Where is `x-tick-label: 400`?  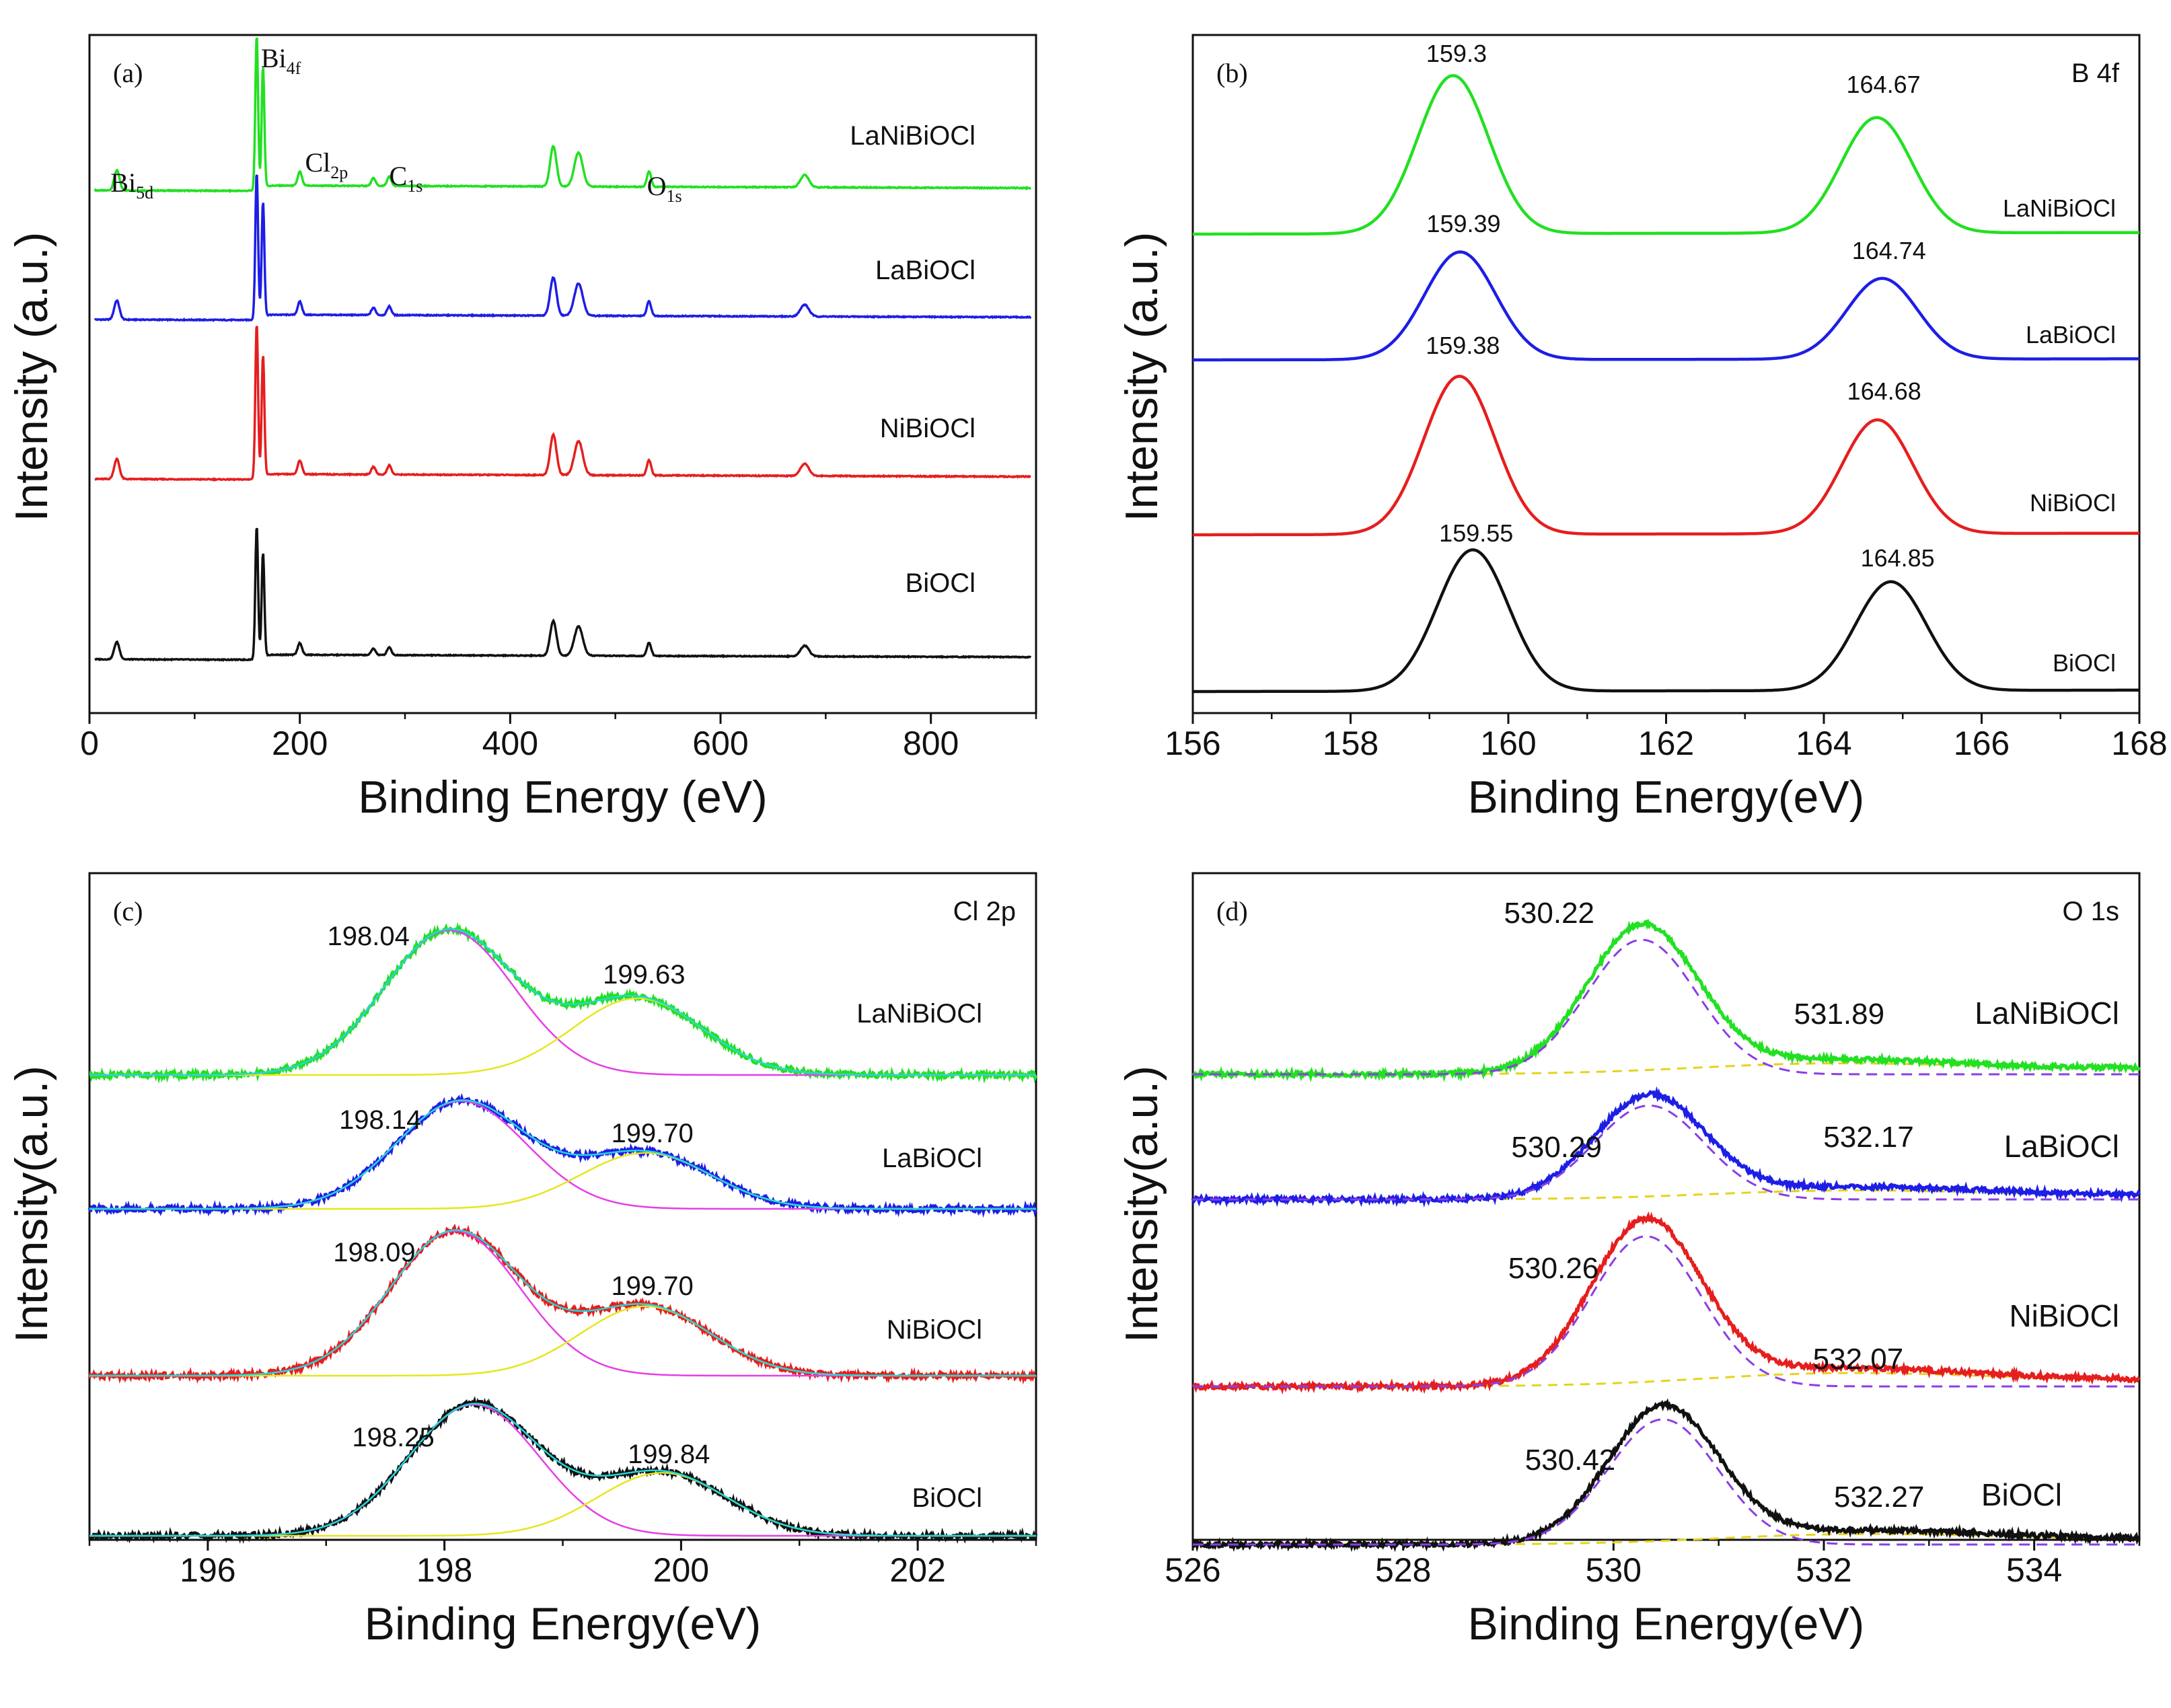 x-tick-label: 400 is located at coordinates (510, 743).